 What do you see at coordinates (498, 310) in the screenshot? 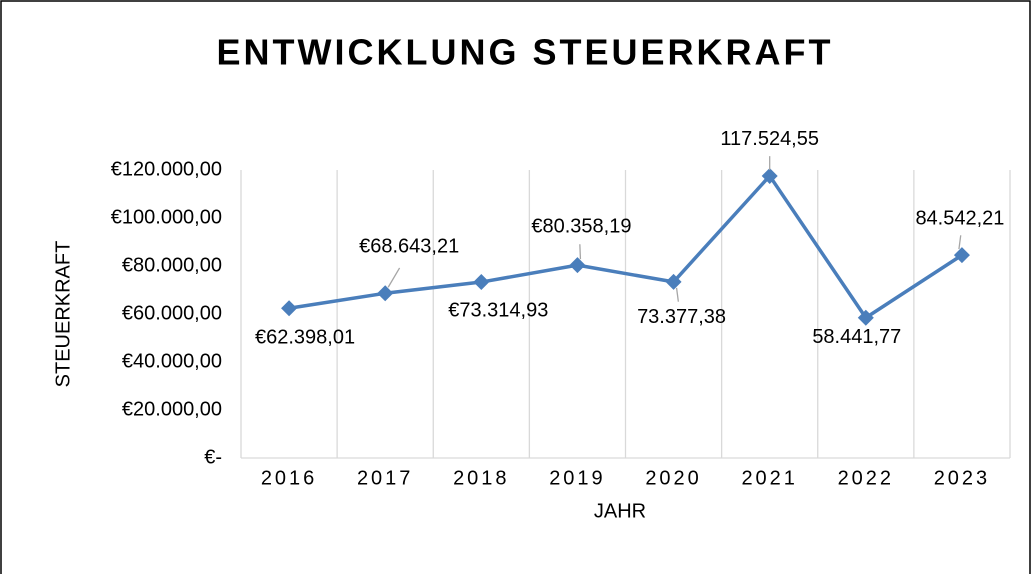
I see `data-label: €73.314,93` at bounding box center [498, 310].